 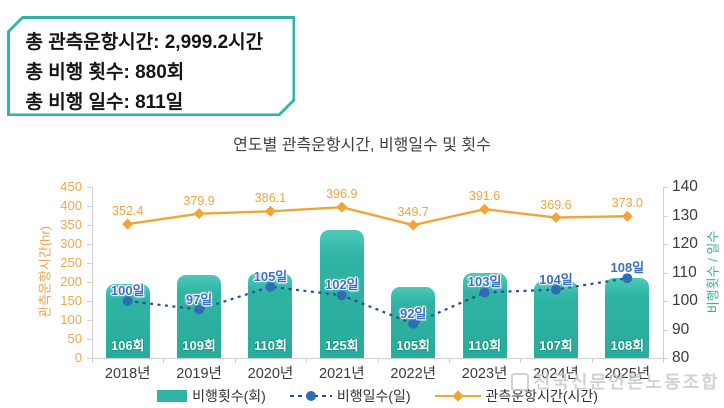 I want to click on summary-total-hours: 총 관측운항시간: 2,999.2시간, so click(x=144, y=42).